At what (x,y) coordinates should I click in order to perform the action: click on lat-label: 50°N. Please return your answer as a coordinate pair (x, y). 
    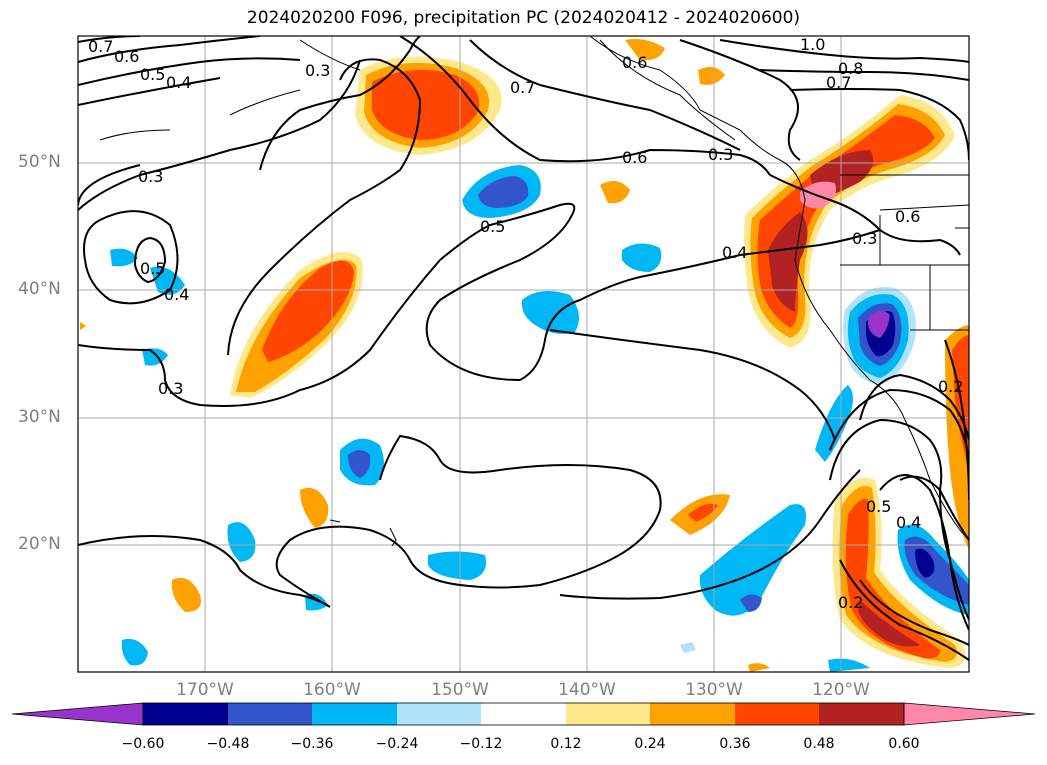
    Looking at the image, I should click on (39, 162).